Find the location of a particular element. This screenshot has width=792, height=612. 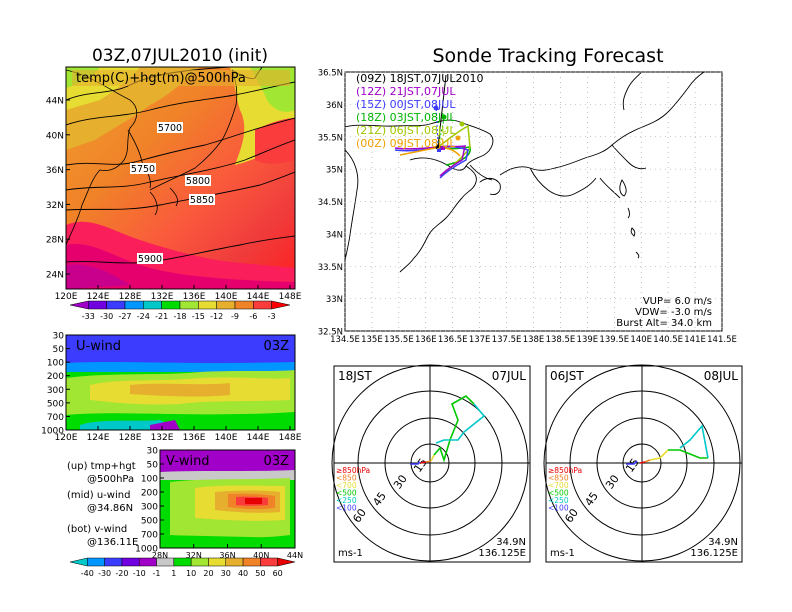

map-legend-entry: (21Z) 06JST,08JUL is located at coordinates (406, 130).